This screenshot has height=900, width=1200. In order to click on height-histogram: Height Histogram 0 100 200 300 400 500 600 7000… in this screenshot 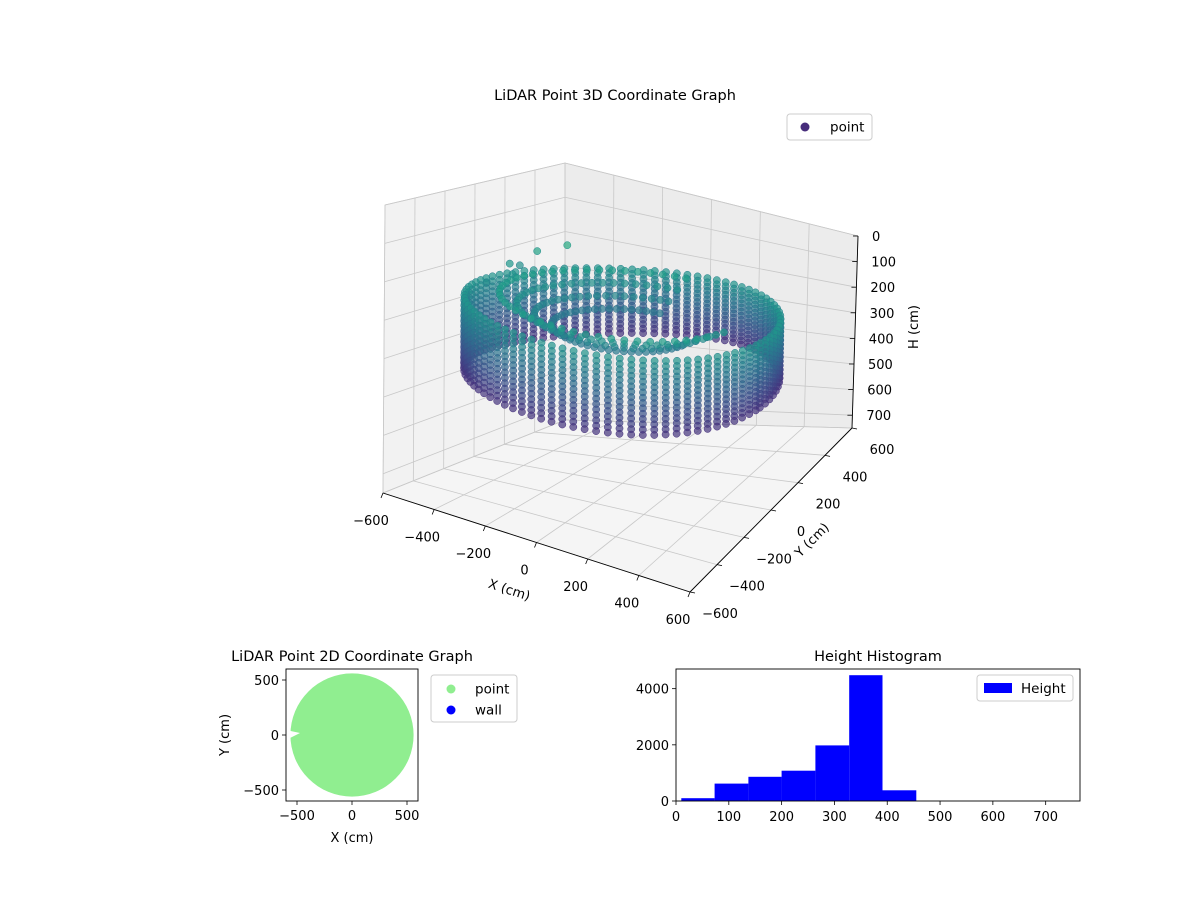, I will do `click(858, 737)`.